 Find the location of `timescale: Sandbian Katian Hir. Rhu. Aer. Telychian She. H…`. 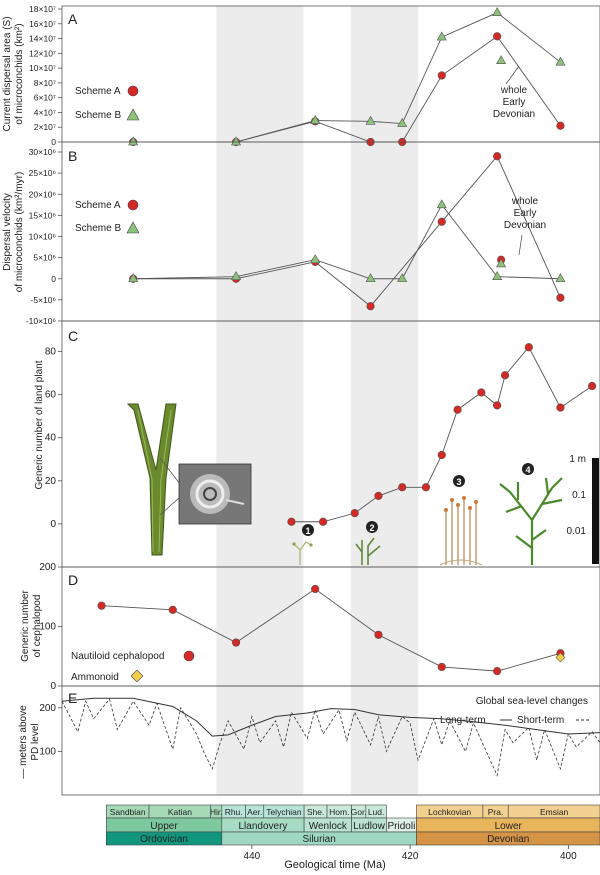

timescale: Sandbian Katian Hir. Rhu. Aer. Telychian She. H… is located at coordinates (353, 825).